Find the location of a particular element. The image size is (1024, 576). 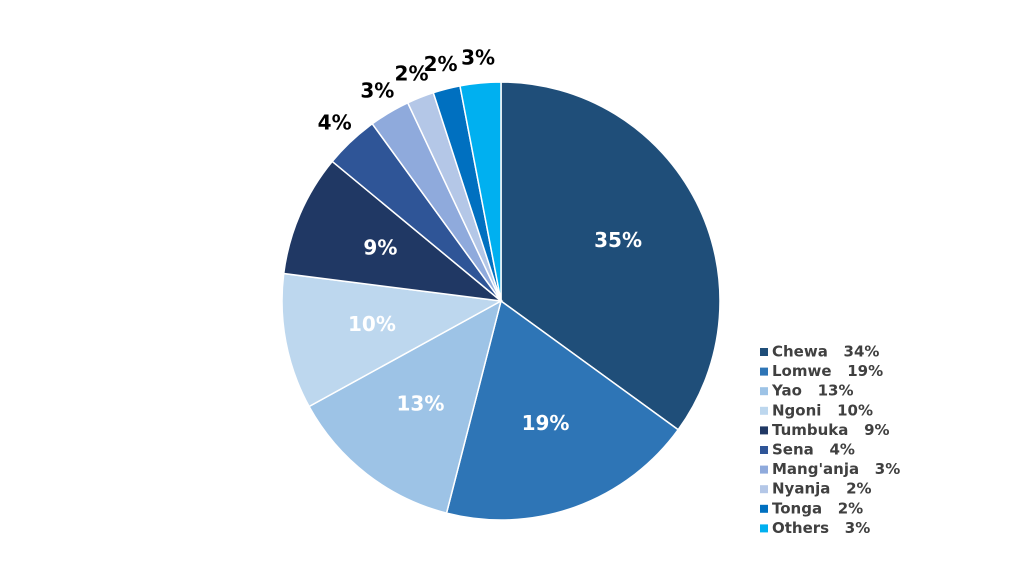

legend-text: Ngoni 10% is located at coordinates (822, 410).